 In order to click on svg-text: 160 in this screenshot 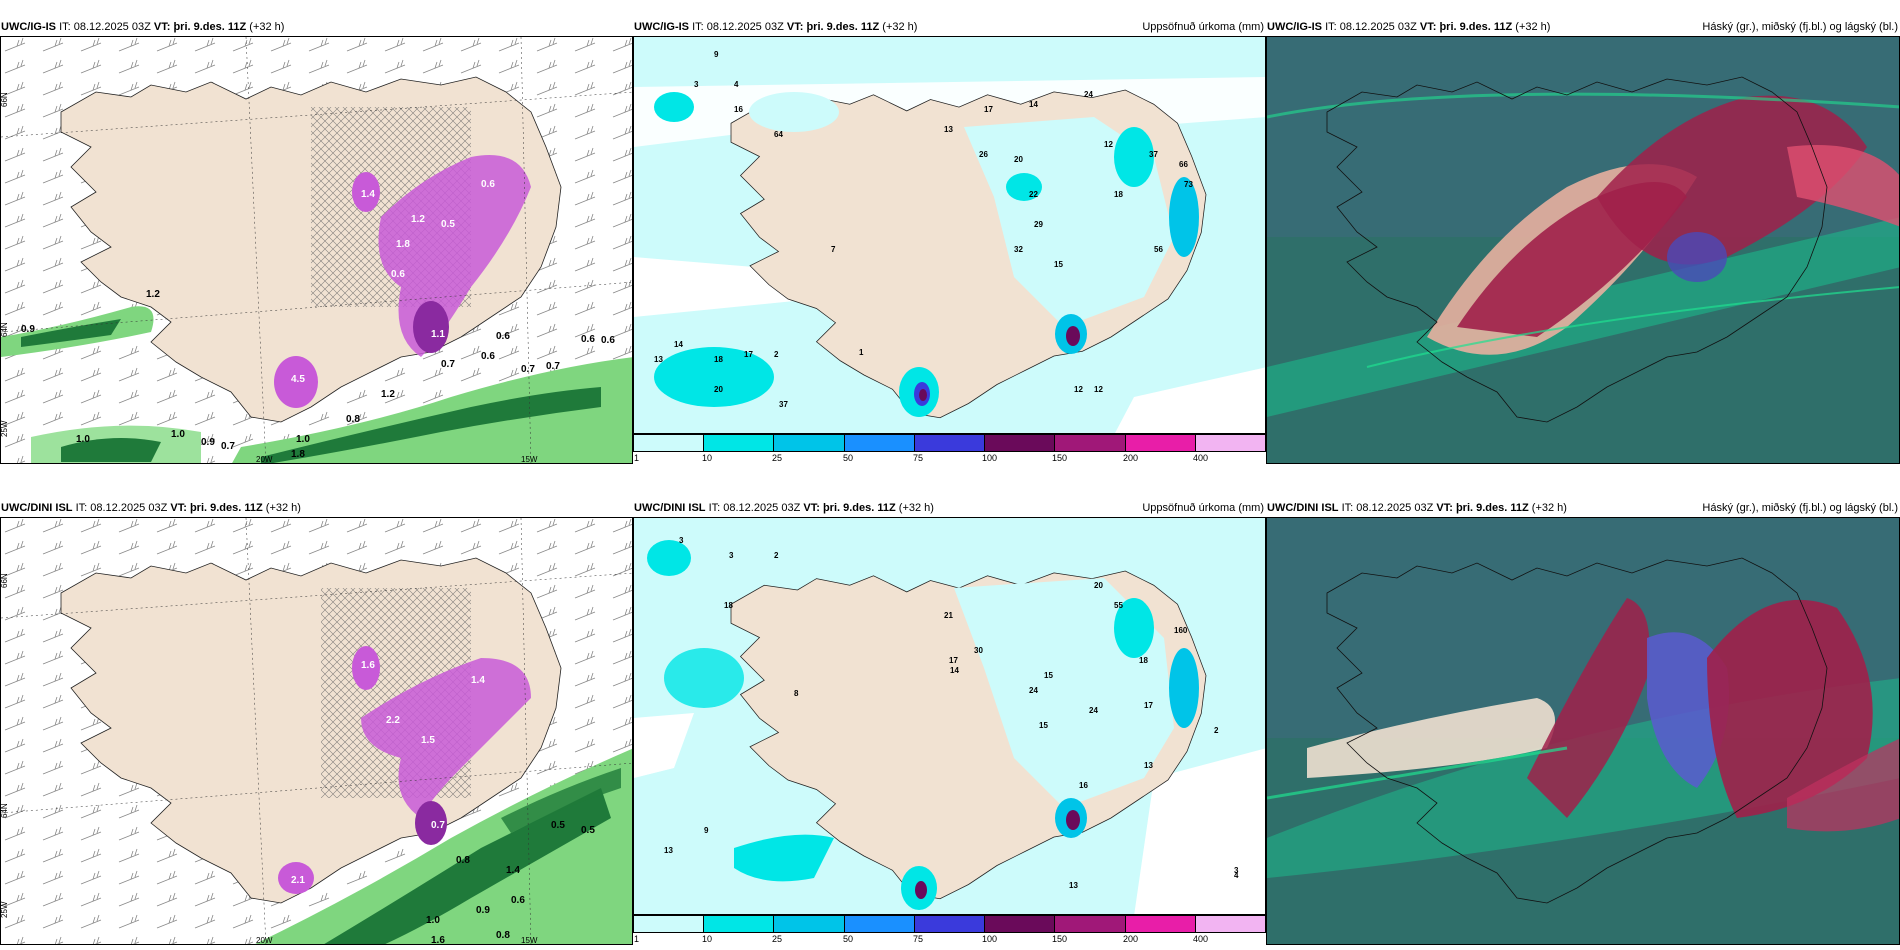, I will do `click(1181, 630)`.